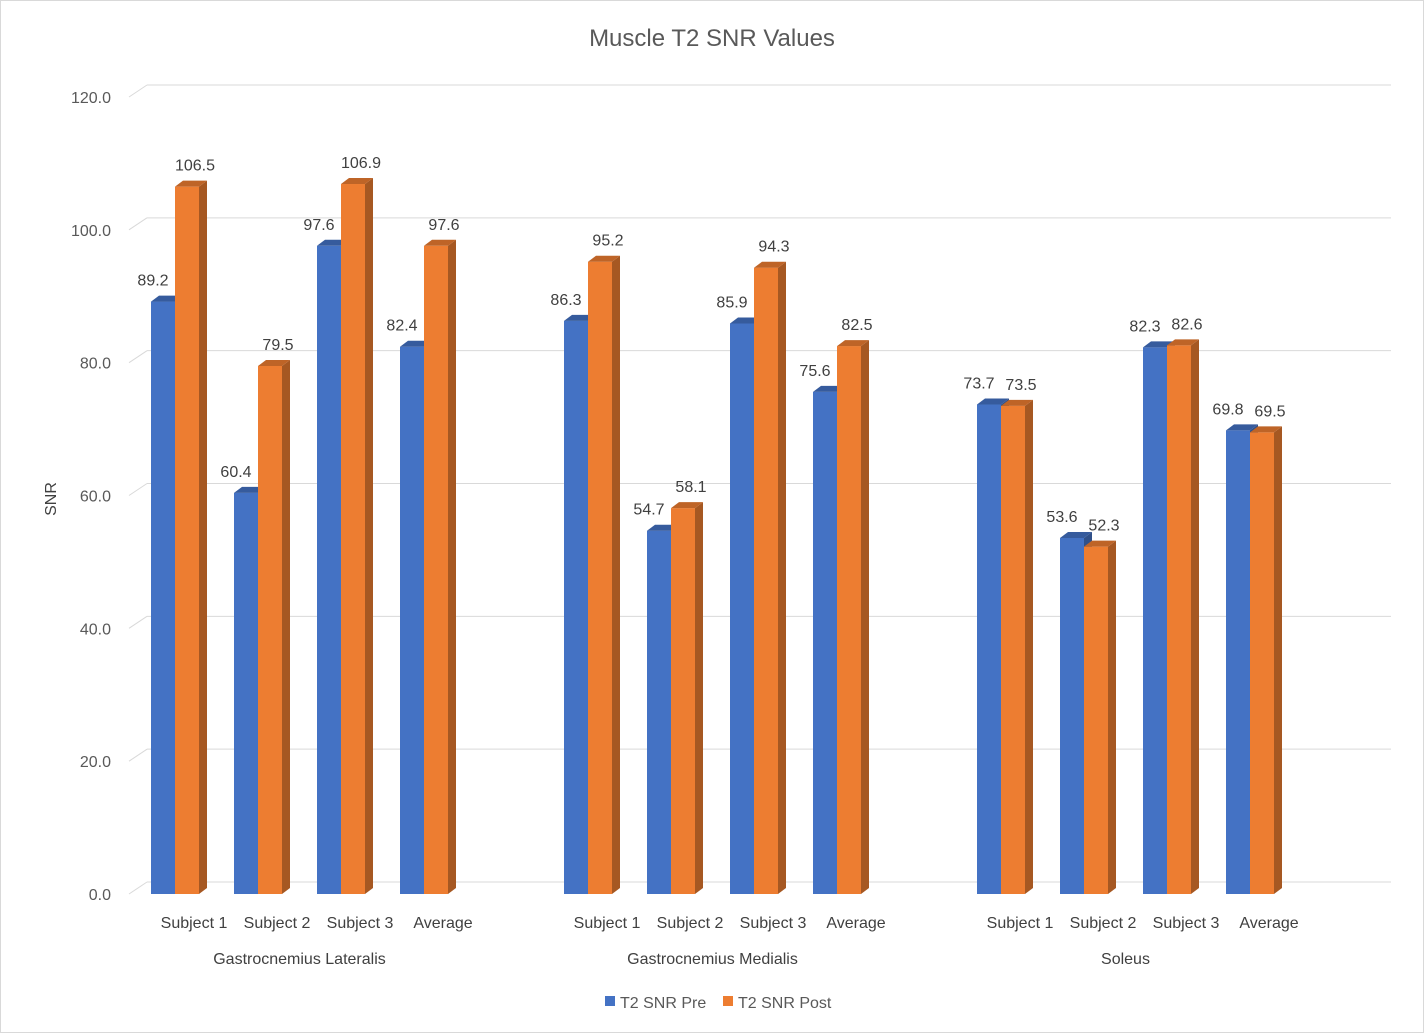 This screenshot has height=1034, width=1424. I want to click on data-label: 82.5, so click(856, 325).